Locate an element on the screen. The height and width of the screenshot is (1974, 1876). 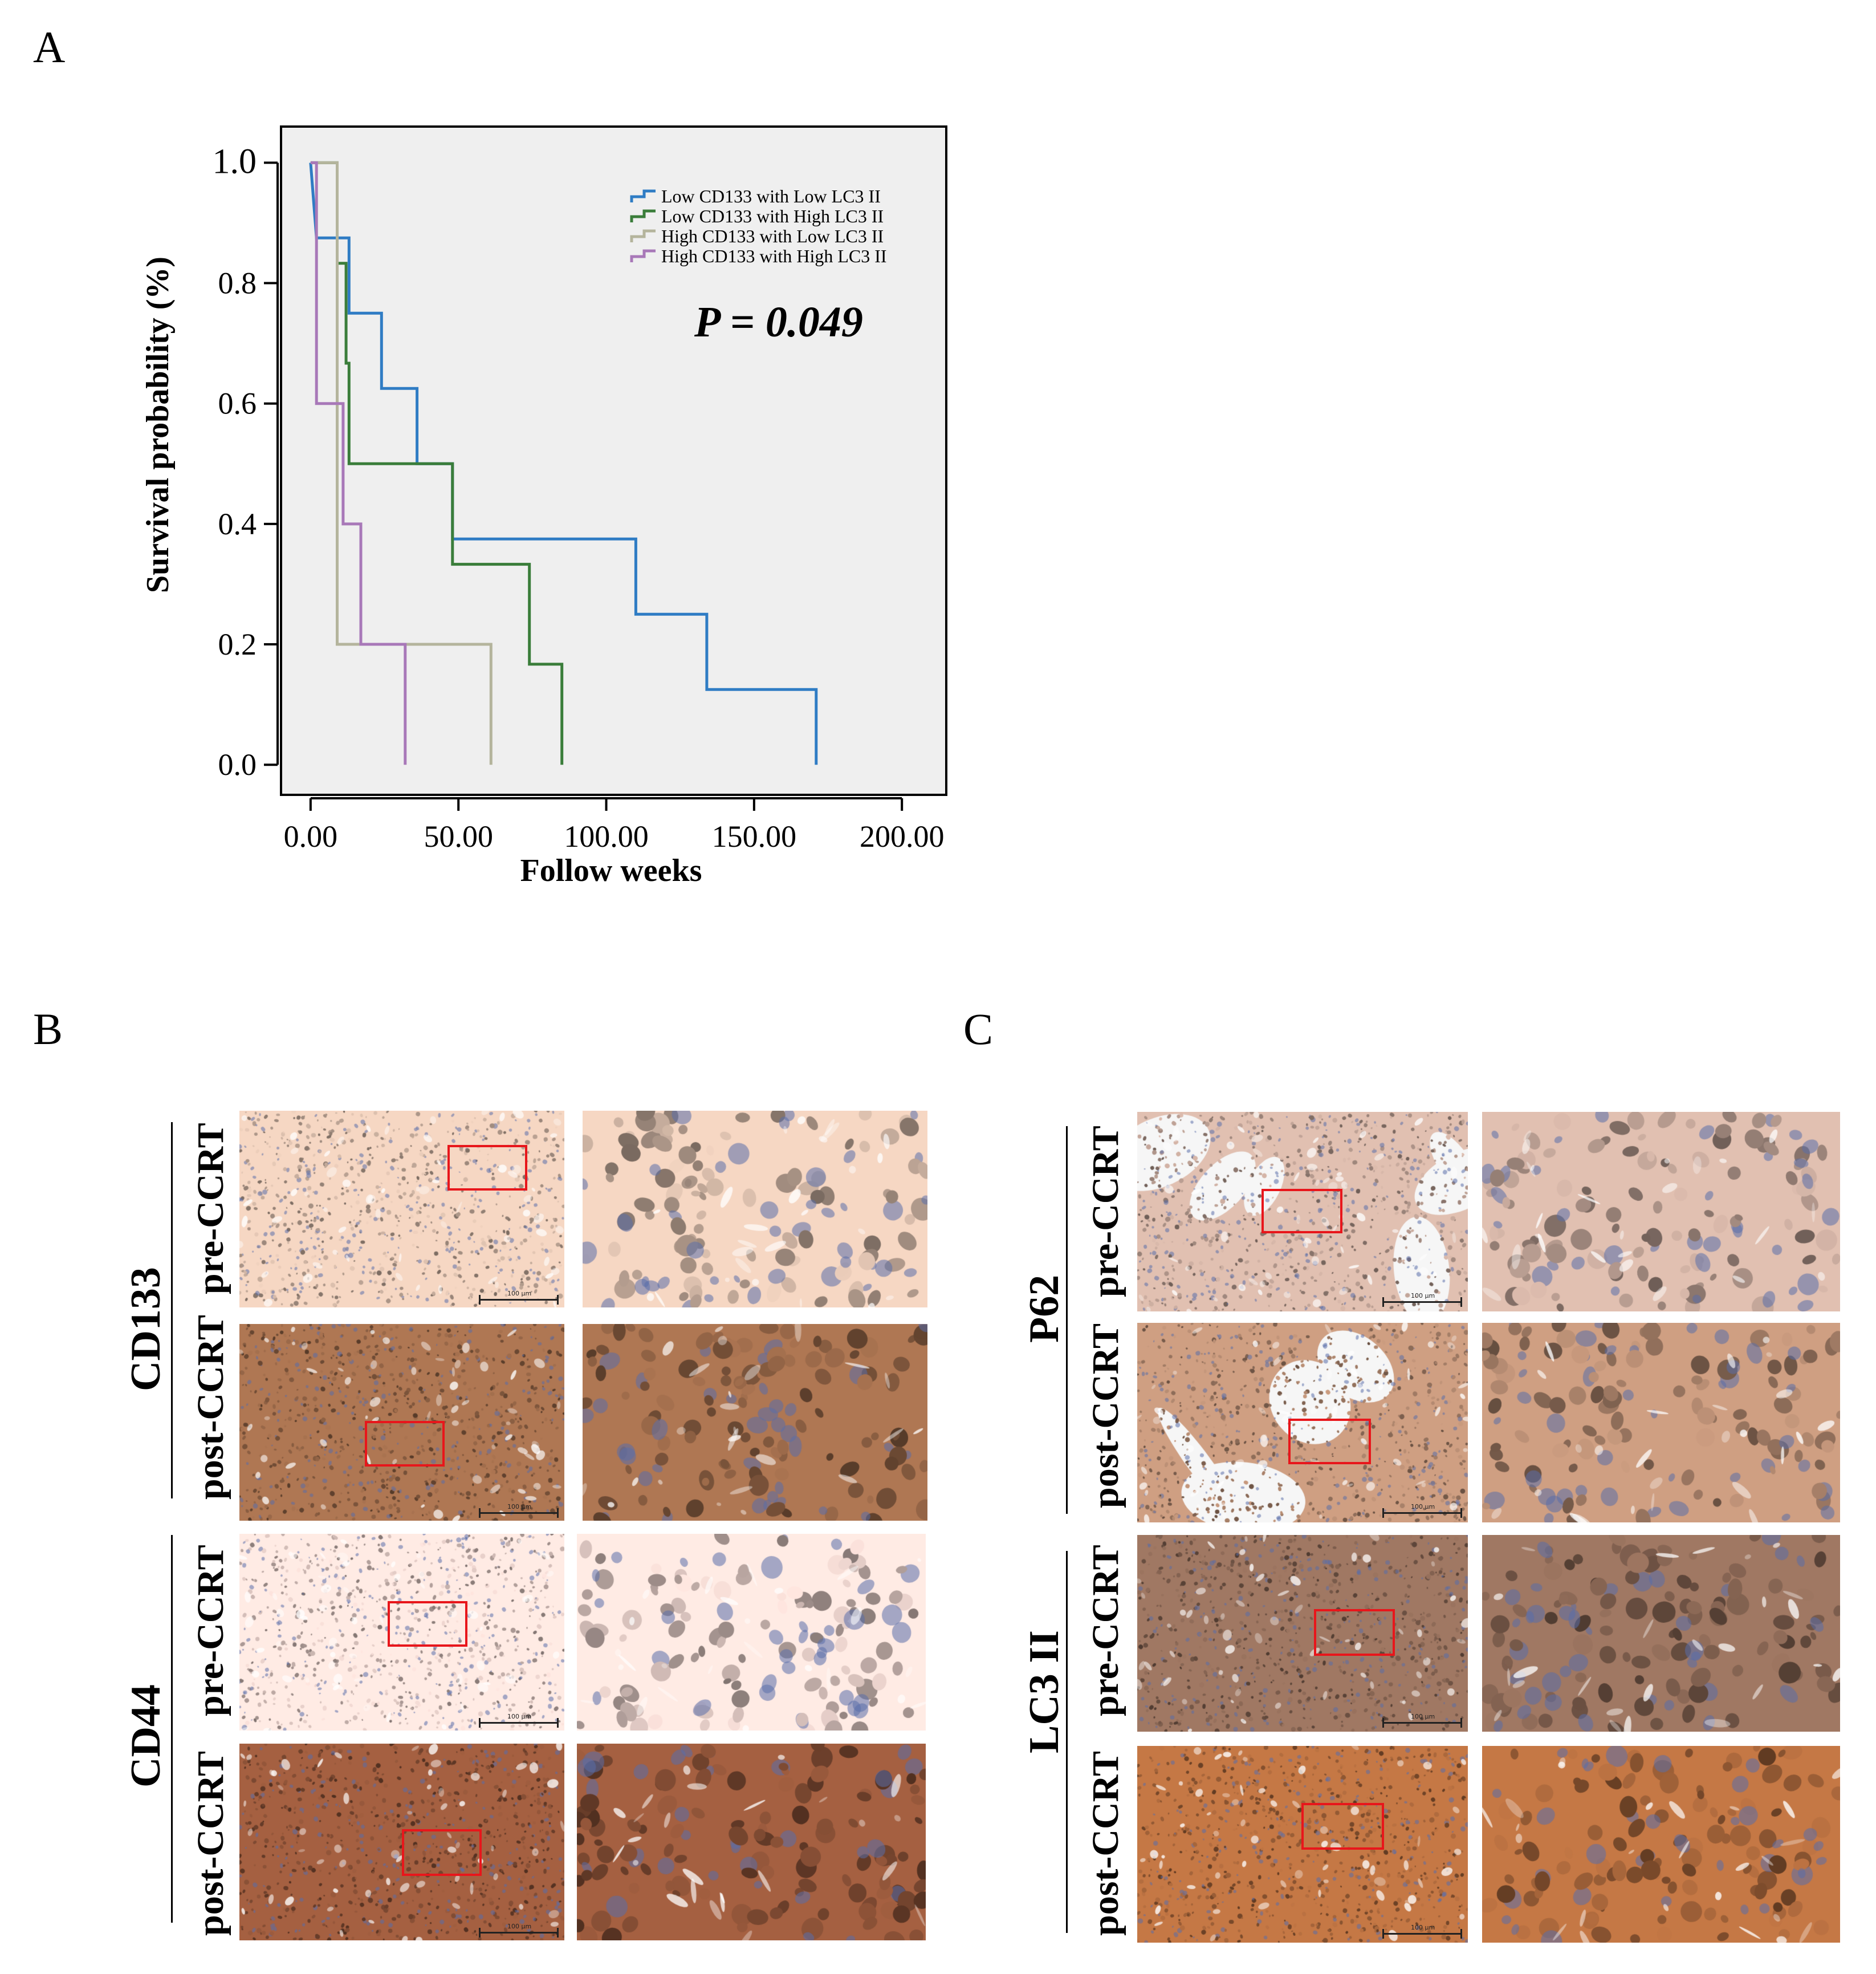
row-label-c-p62-pre: pre-CCRT is located at coordinates (1105, 1211).